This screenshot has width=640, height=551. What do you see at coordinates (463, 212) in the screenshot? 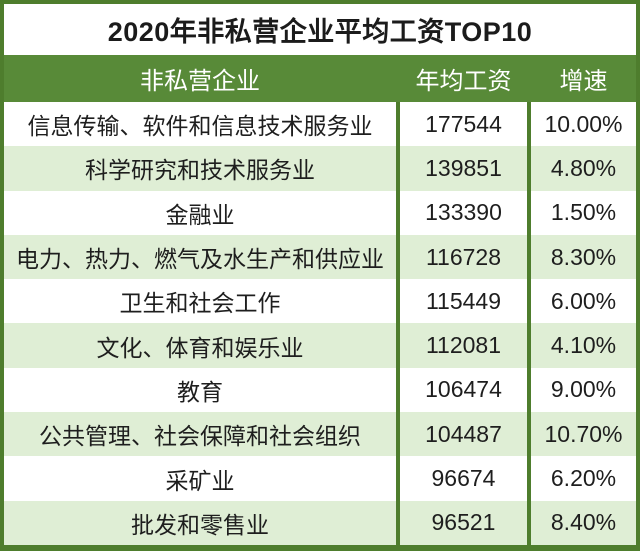
I see `wage-cell: 133390` at bounding box center [463, 212].